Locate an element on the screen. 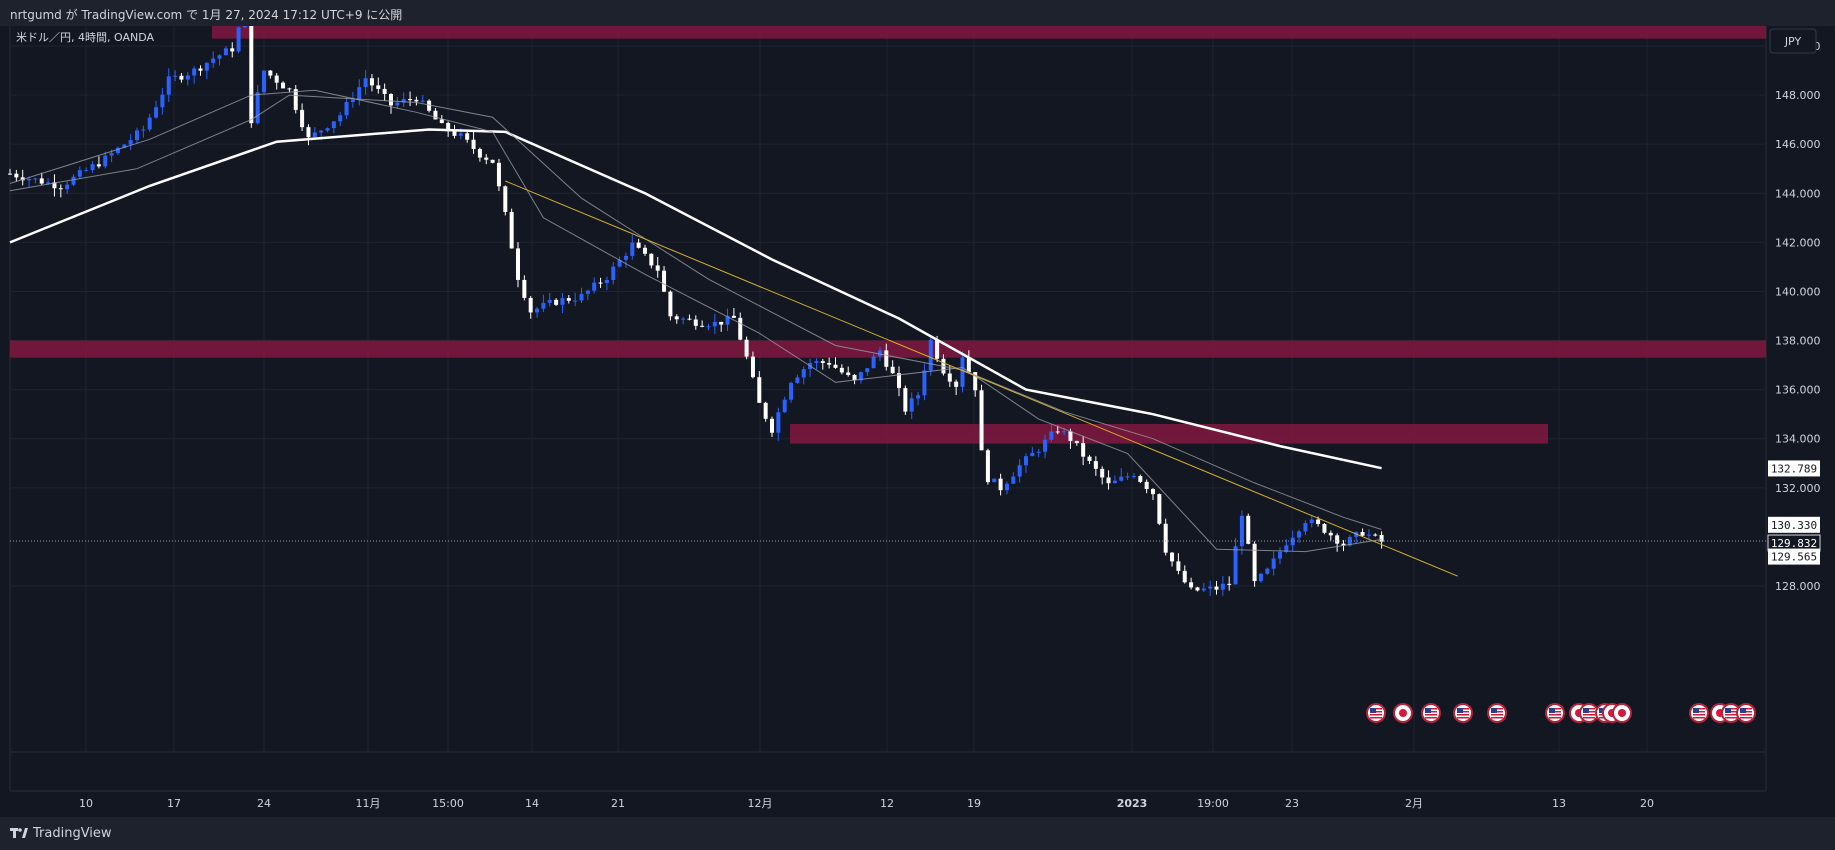  x-tick-label: 2月 is located at coordinates (1414, 803).